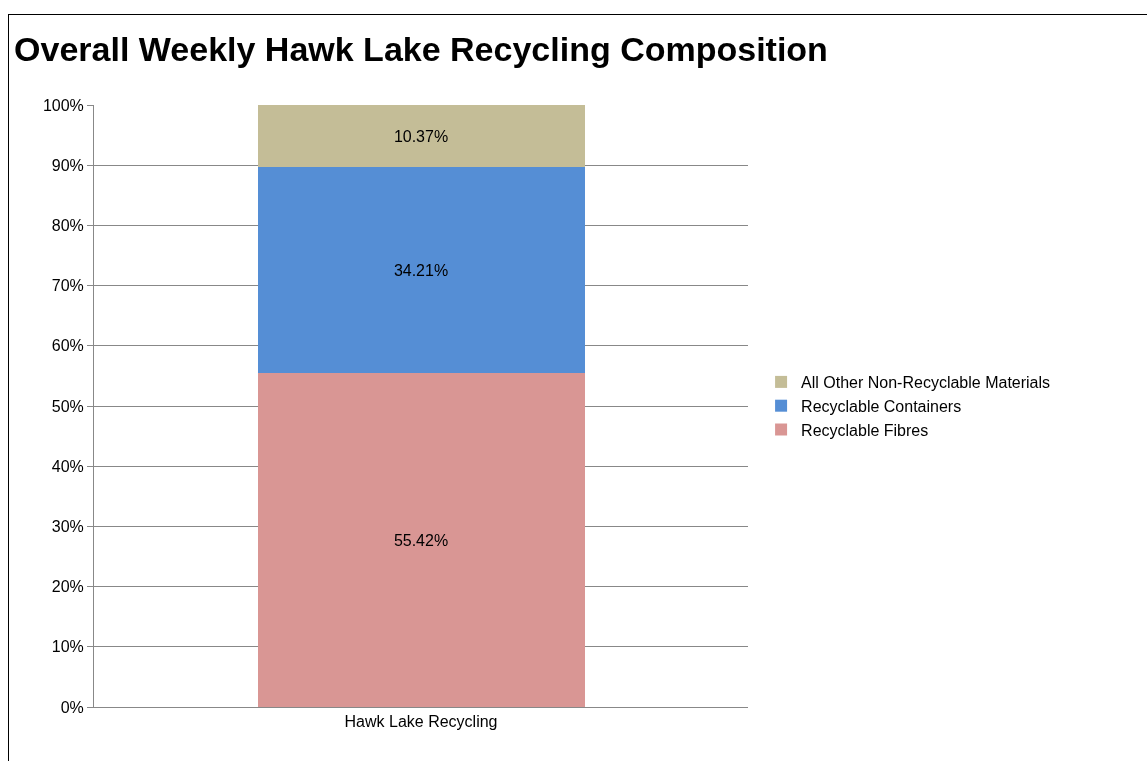 This screenshot has width=1147, height=761. I want to click on y-tick-label: 70%, so click(67, 286).